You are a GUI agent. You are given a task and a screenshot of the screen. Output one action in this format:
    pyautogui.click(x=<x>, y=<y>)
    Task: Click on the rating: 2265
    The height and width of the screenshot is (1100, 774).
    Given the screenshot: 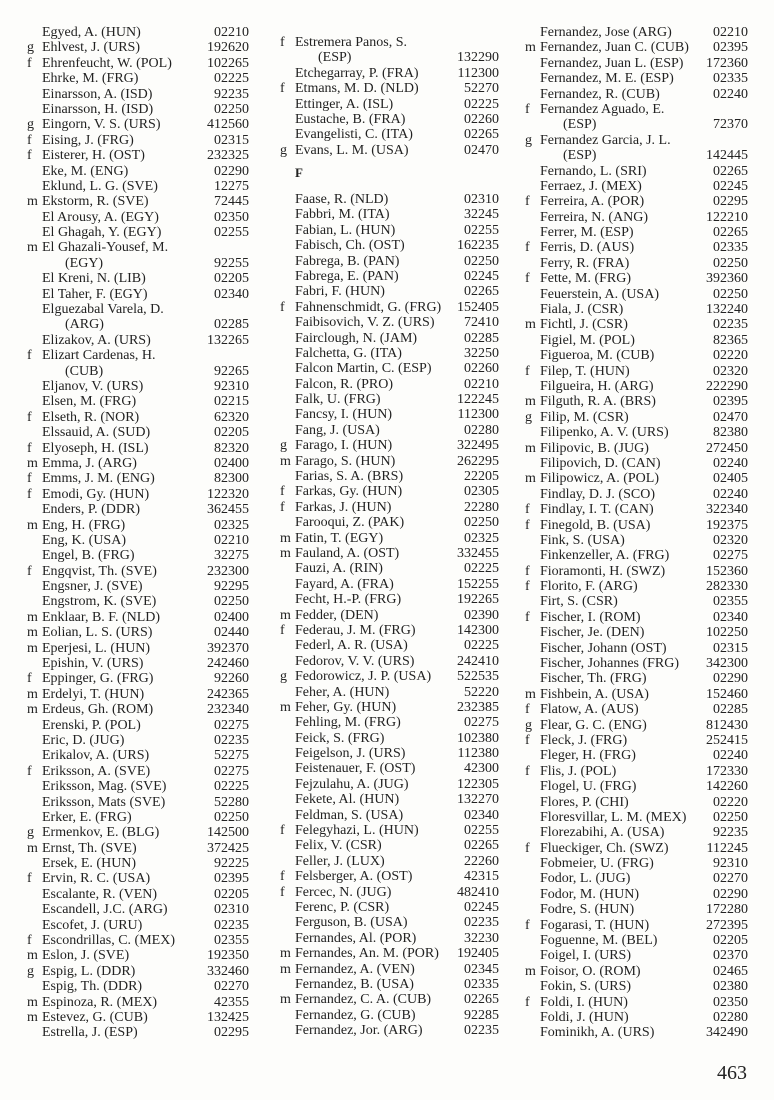 What is the action you would take?
    pyautogui.click(x=485, y=1000)
    